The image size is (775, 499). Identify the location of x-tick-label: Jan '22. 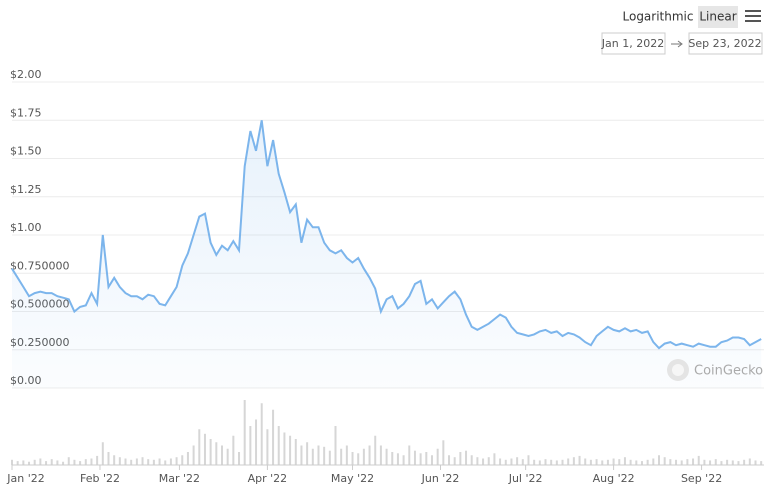
(25, 478).